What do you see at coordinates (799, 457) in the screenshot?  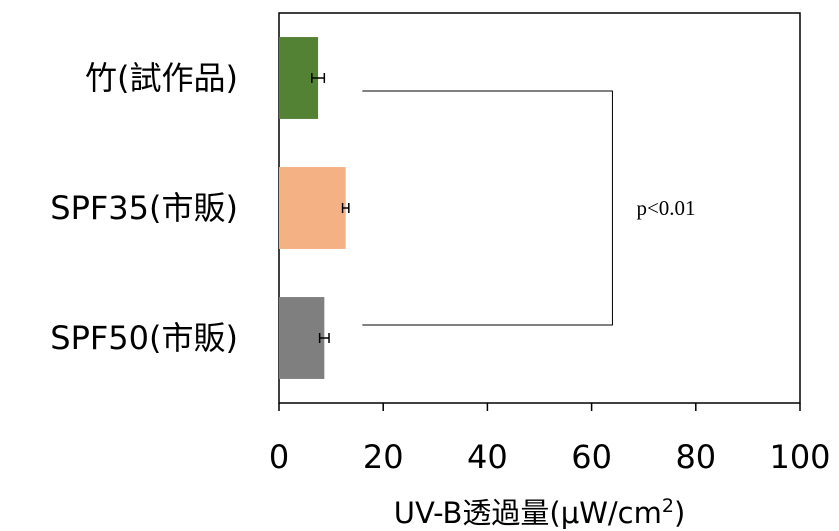 I see `x-tick-label-5: 100` at bounding box center [799, 457].